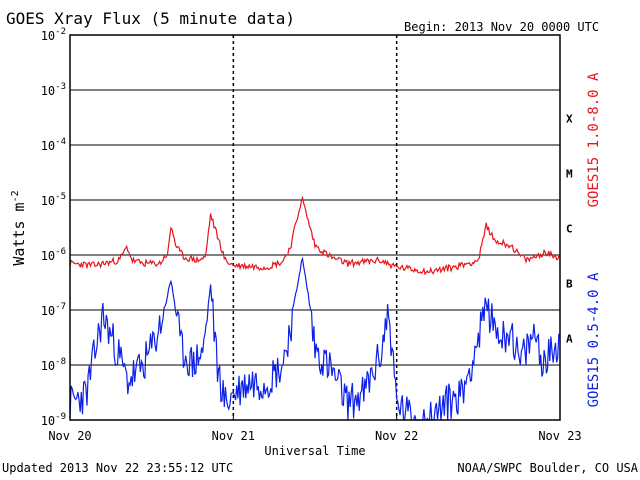 Image resolution: width=640 pixels, height=480 pixels. Describe the element at coordinates (569, 284) in the screenshot. I see `flare-class-label: B` at that location.